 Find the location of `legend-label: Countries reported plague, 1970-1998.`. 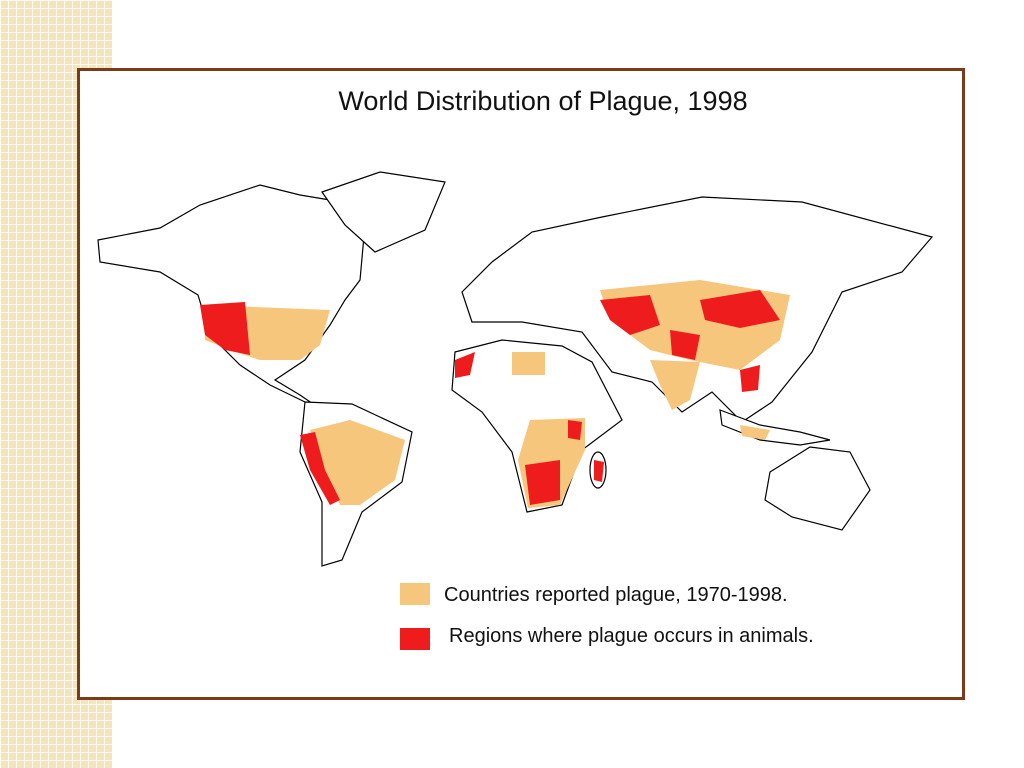

legend-label: Countries reported plague, 1970-1998. is located at coordinates (616, 595).